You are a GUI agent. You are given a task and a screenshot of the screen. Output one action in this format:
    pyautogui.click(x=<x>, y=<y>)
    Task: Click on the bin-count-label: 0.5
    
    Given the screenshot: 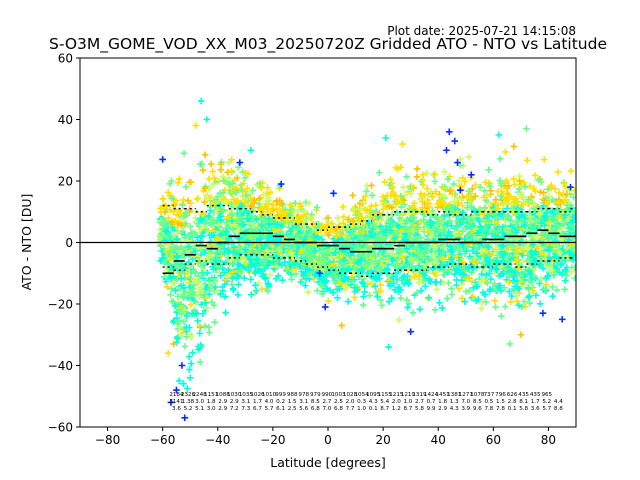 What is the action you would take?
    pyautogui.click(x=488, y=402)
    